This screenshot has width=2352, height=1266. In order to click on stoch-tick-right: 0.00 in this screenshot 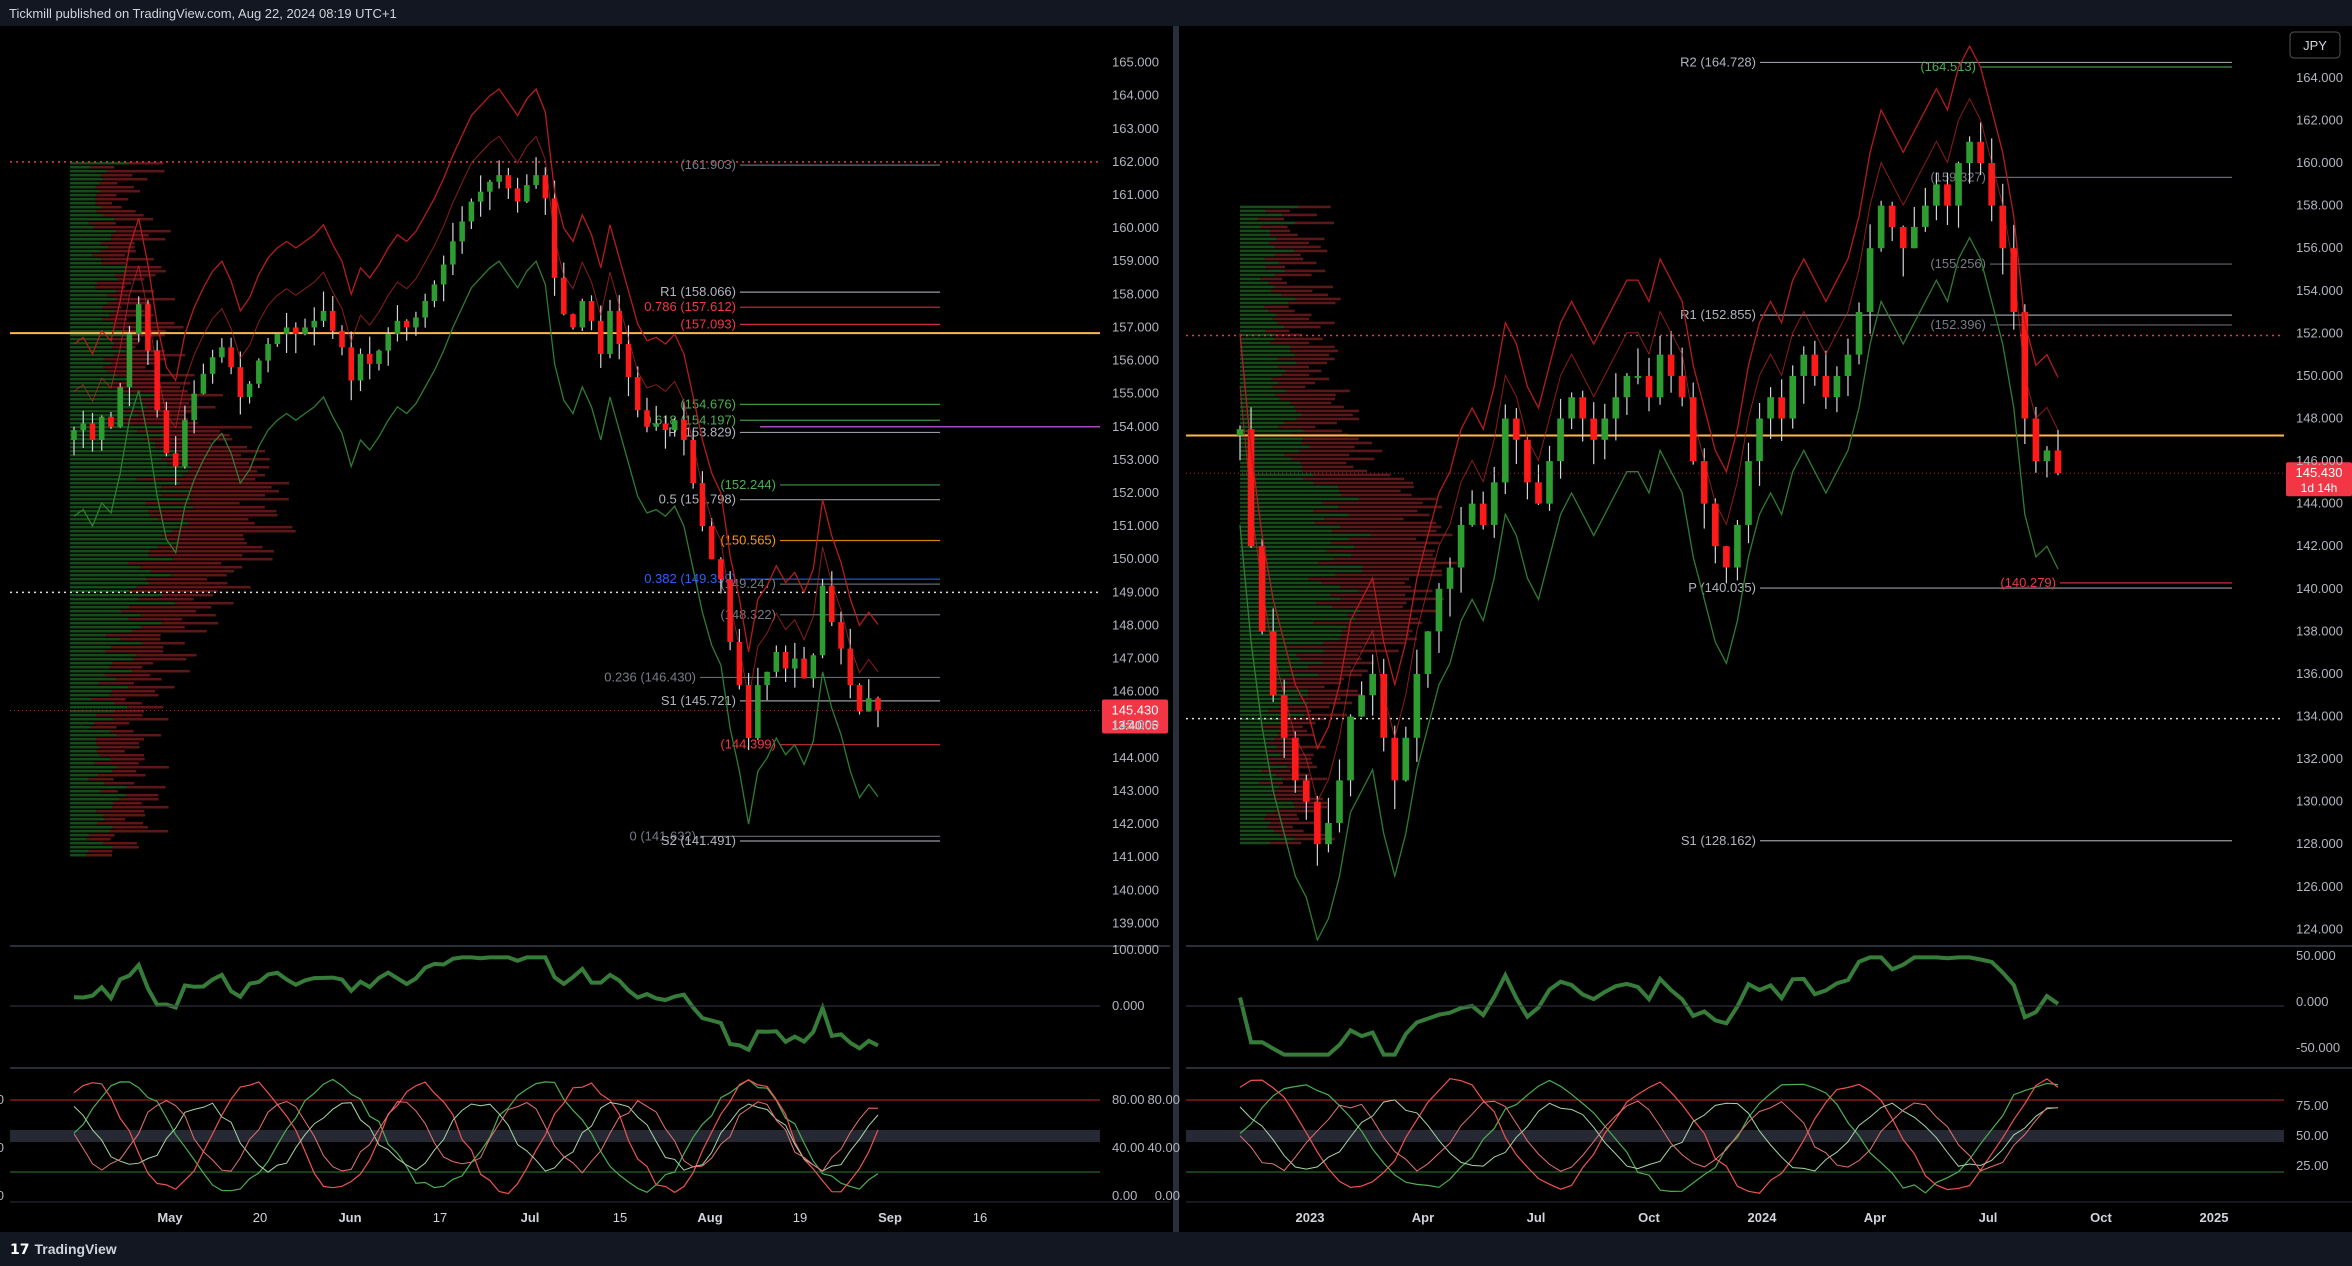, I will do `click(1124, 1195)`.